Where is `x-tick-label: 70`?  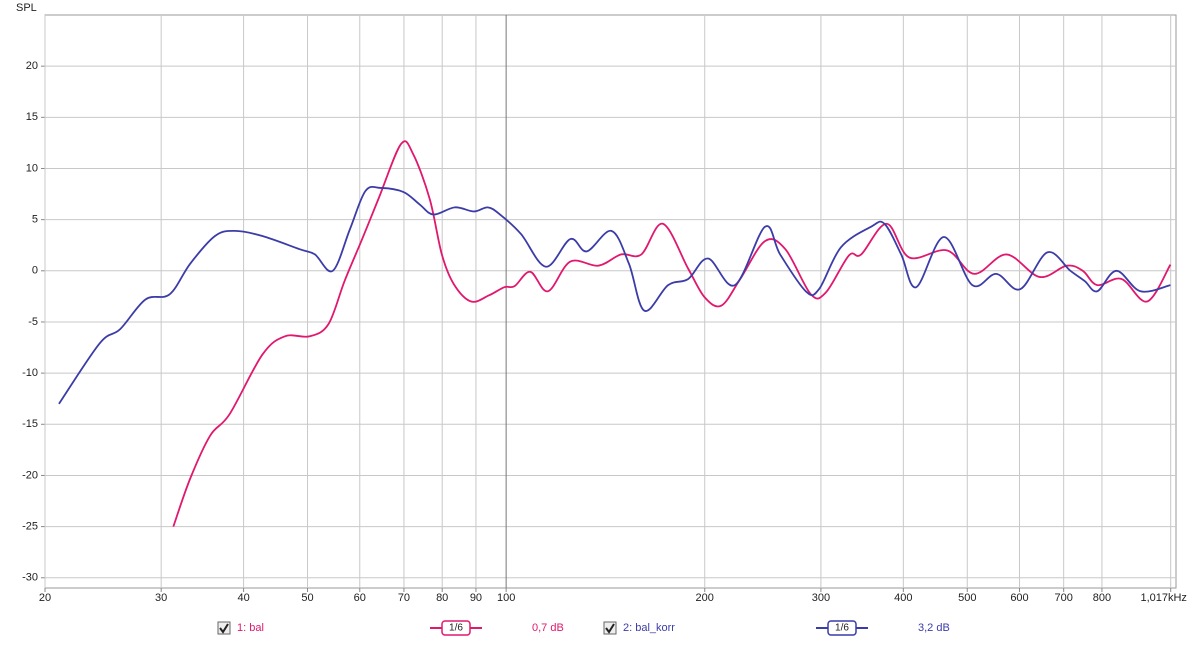
x-tick-label: 70 is located at coordinates (404, 598).